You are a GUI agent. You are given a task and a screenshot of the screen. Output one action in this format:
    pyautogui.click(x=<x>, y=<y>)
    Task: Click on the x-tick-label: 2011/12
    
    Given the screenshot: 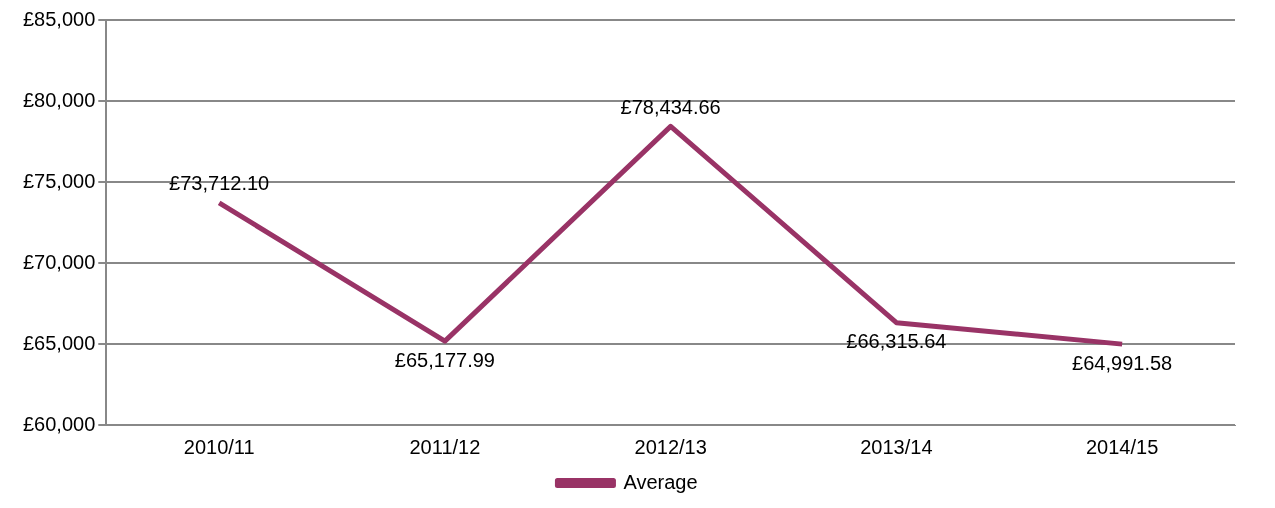 What is the action you would take?
    pyautogui.click(x=445, y=446)
    